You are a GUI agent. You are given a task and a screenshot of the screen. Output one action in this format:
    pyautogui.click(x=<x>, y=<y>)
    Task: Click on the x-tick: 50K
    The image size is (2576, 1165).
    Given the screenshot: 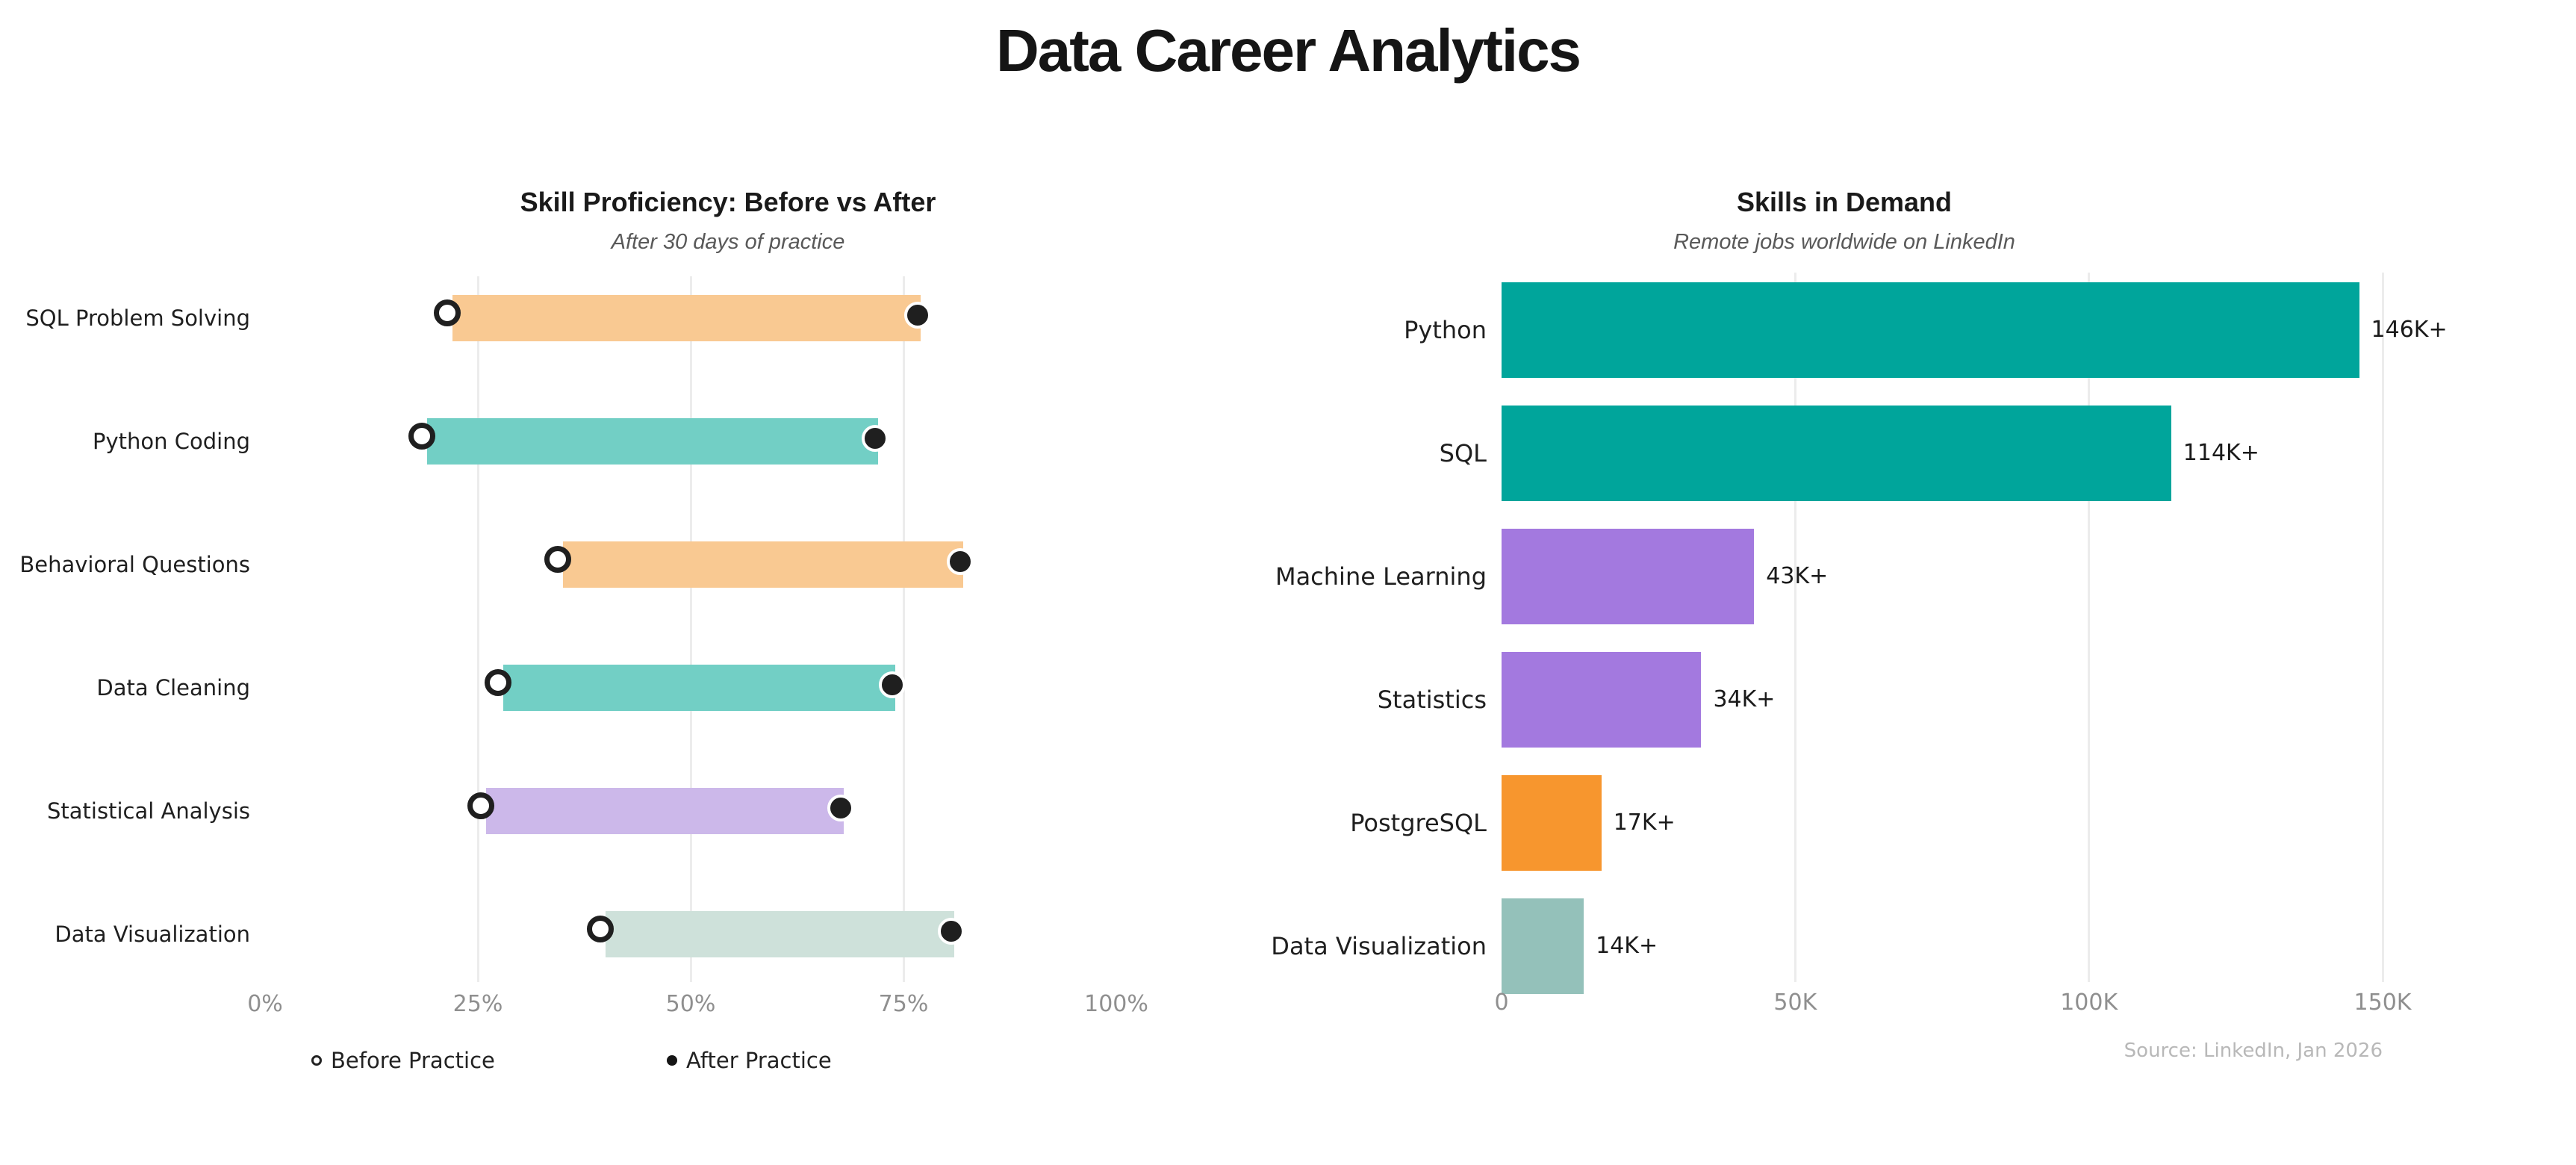 What is the action you would take?
    pyautogui.click(x=1795, y=1003)
    